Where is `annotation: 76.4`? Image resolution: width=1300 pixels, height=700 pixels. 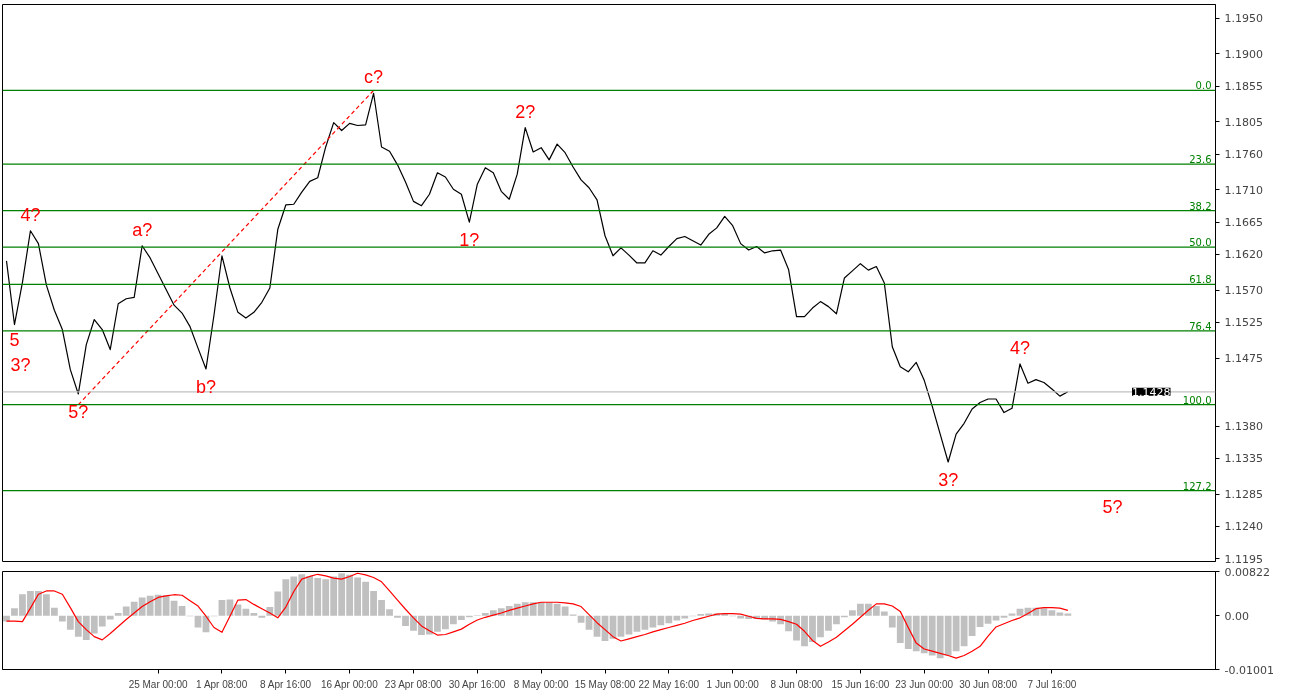
annotation: 76.4 is located at coordinates (1200, 326).